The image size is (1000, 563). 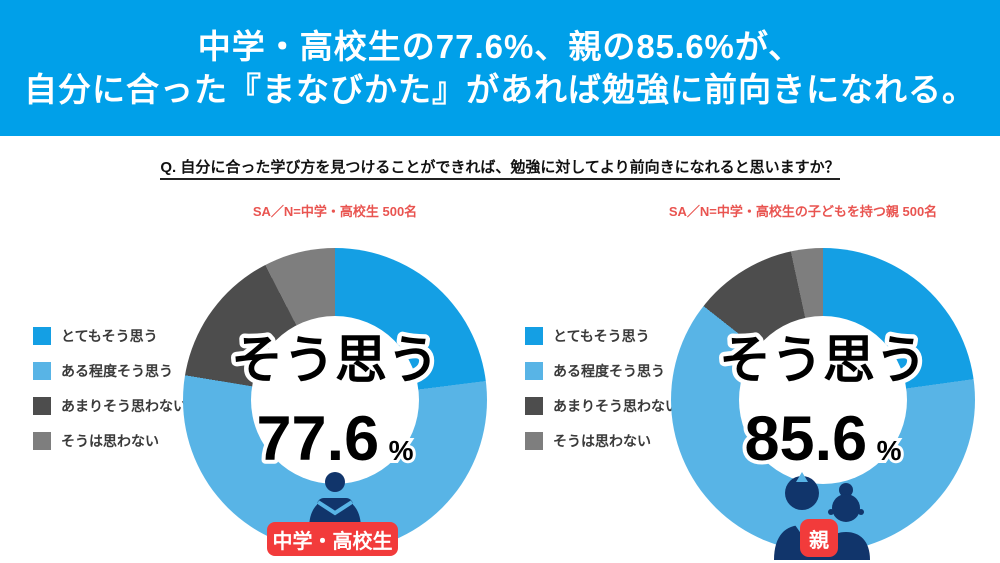 What do you see at coordinates (500, 46) in the screenshot?
I see `headline-line-1: 中学・高校生の77.6%、親の85.6%が、` at bounding box center [500, 46].